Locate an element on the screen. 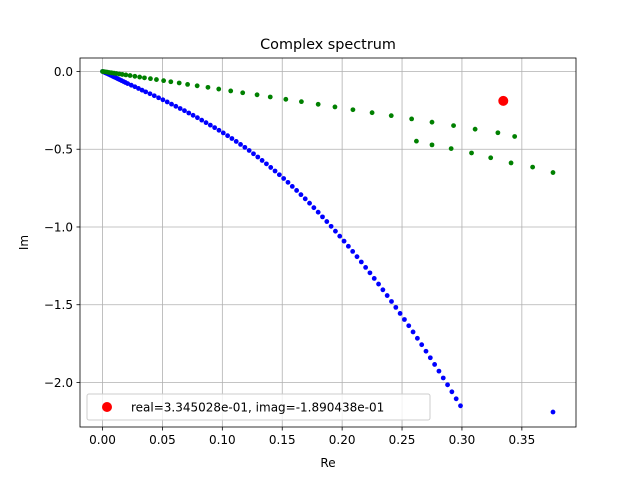 The width and height of the screenshot is (640, 480). y-tick-label: −1.0 is located at coordinates (58, 227).